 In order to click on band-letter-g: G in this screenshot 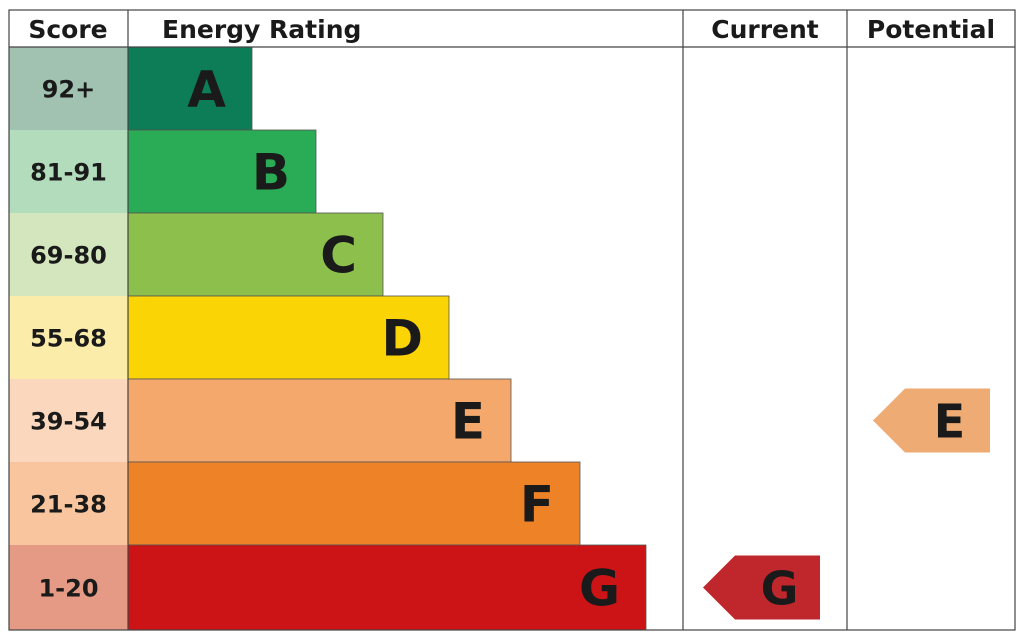, I will do `click(599, 589)`.